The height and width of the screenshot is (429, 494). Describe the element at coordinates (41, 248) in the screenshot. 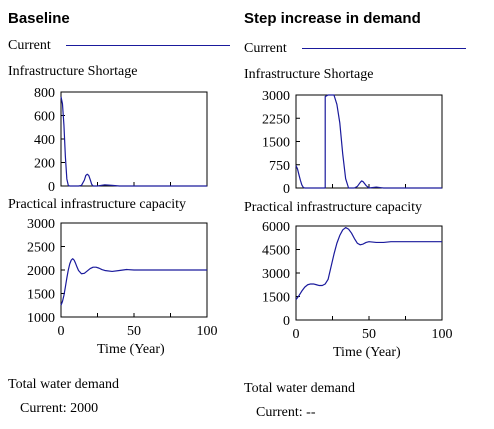

I see `y-tick-label: 2500` at that location.